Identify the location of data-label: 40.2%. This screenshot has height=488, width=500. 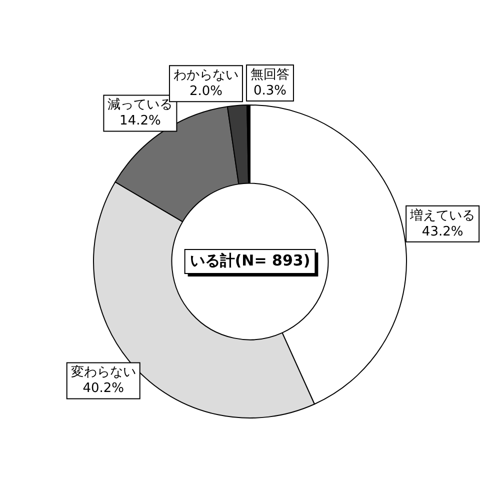
(103, 388).